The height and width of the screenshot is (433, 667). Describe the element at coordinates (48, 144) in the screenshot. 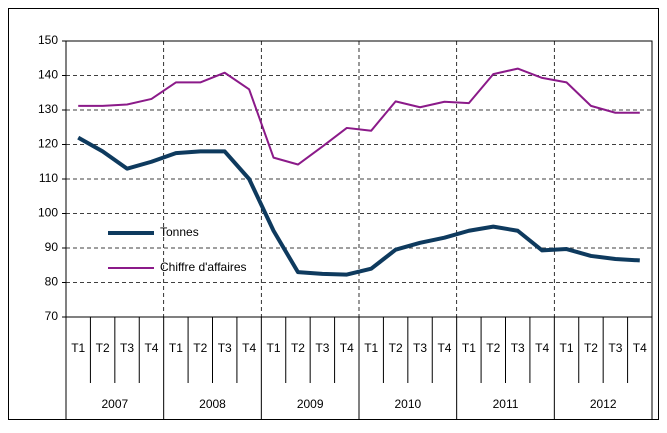

I see `y-tick-label: 120` at that location.